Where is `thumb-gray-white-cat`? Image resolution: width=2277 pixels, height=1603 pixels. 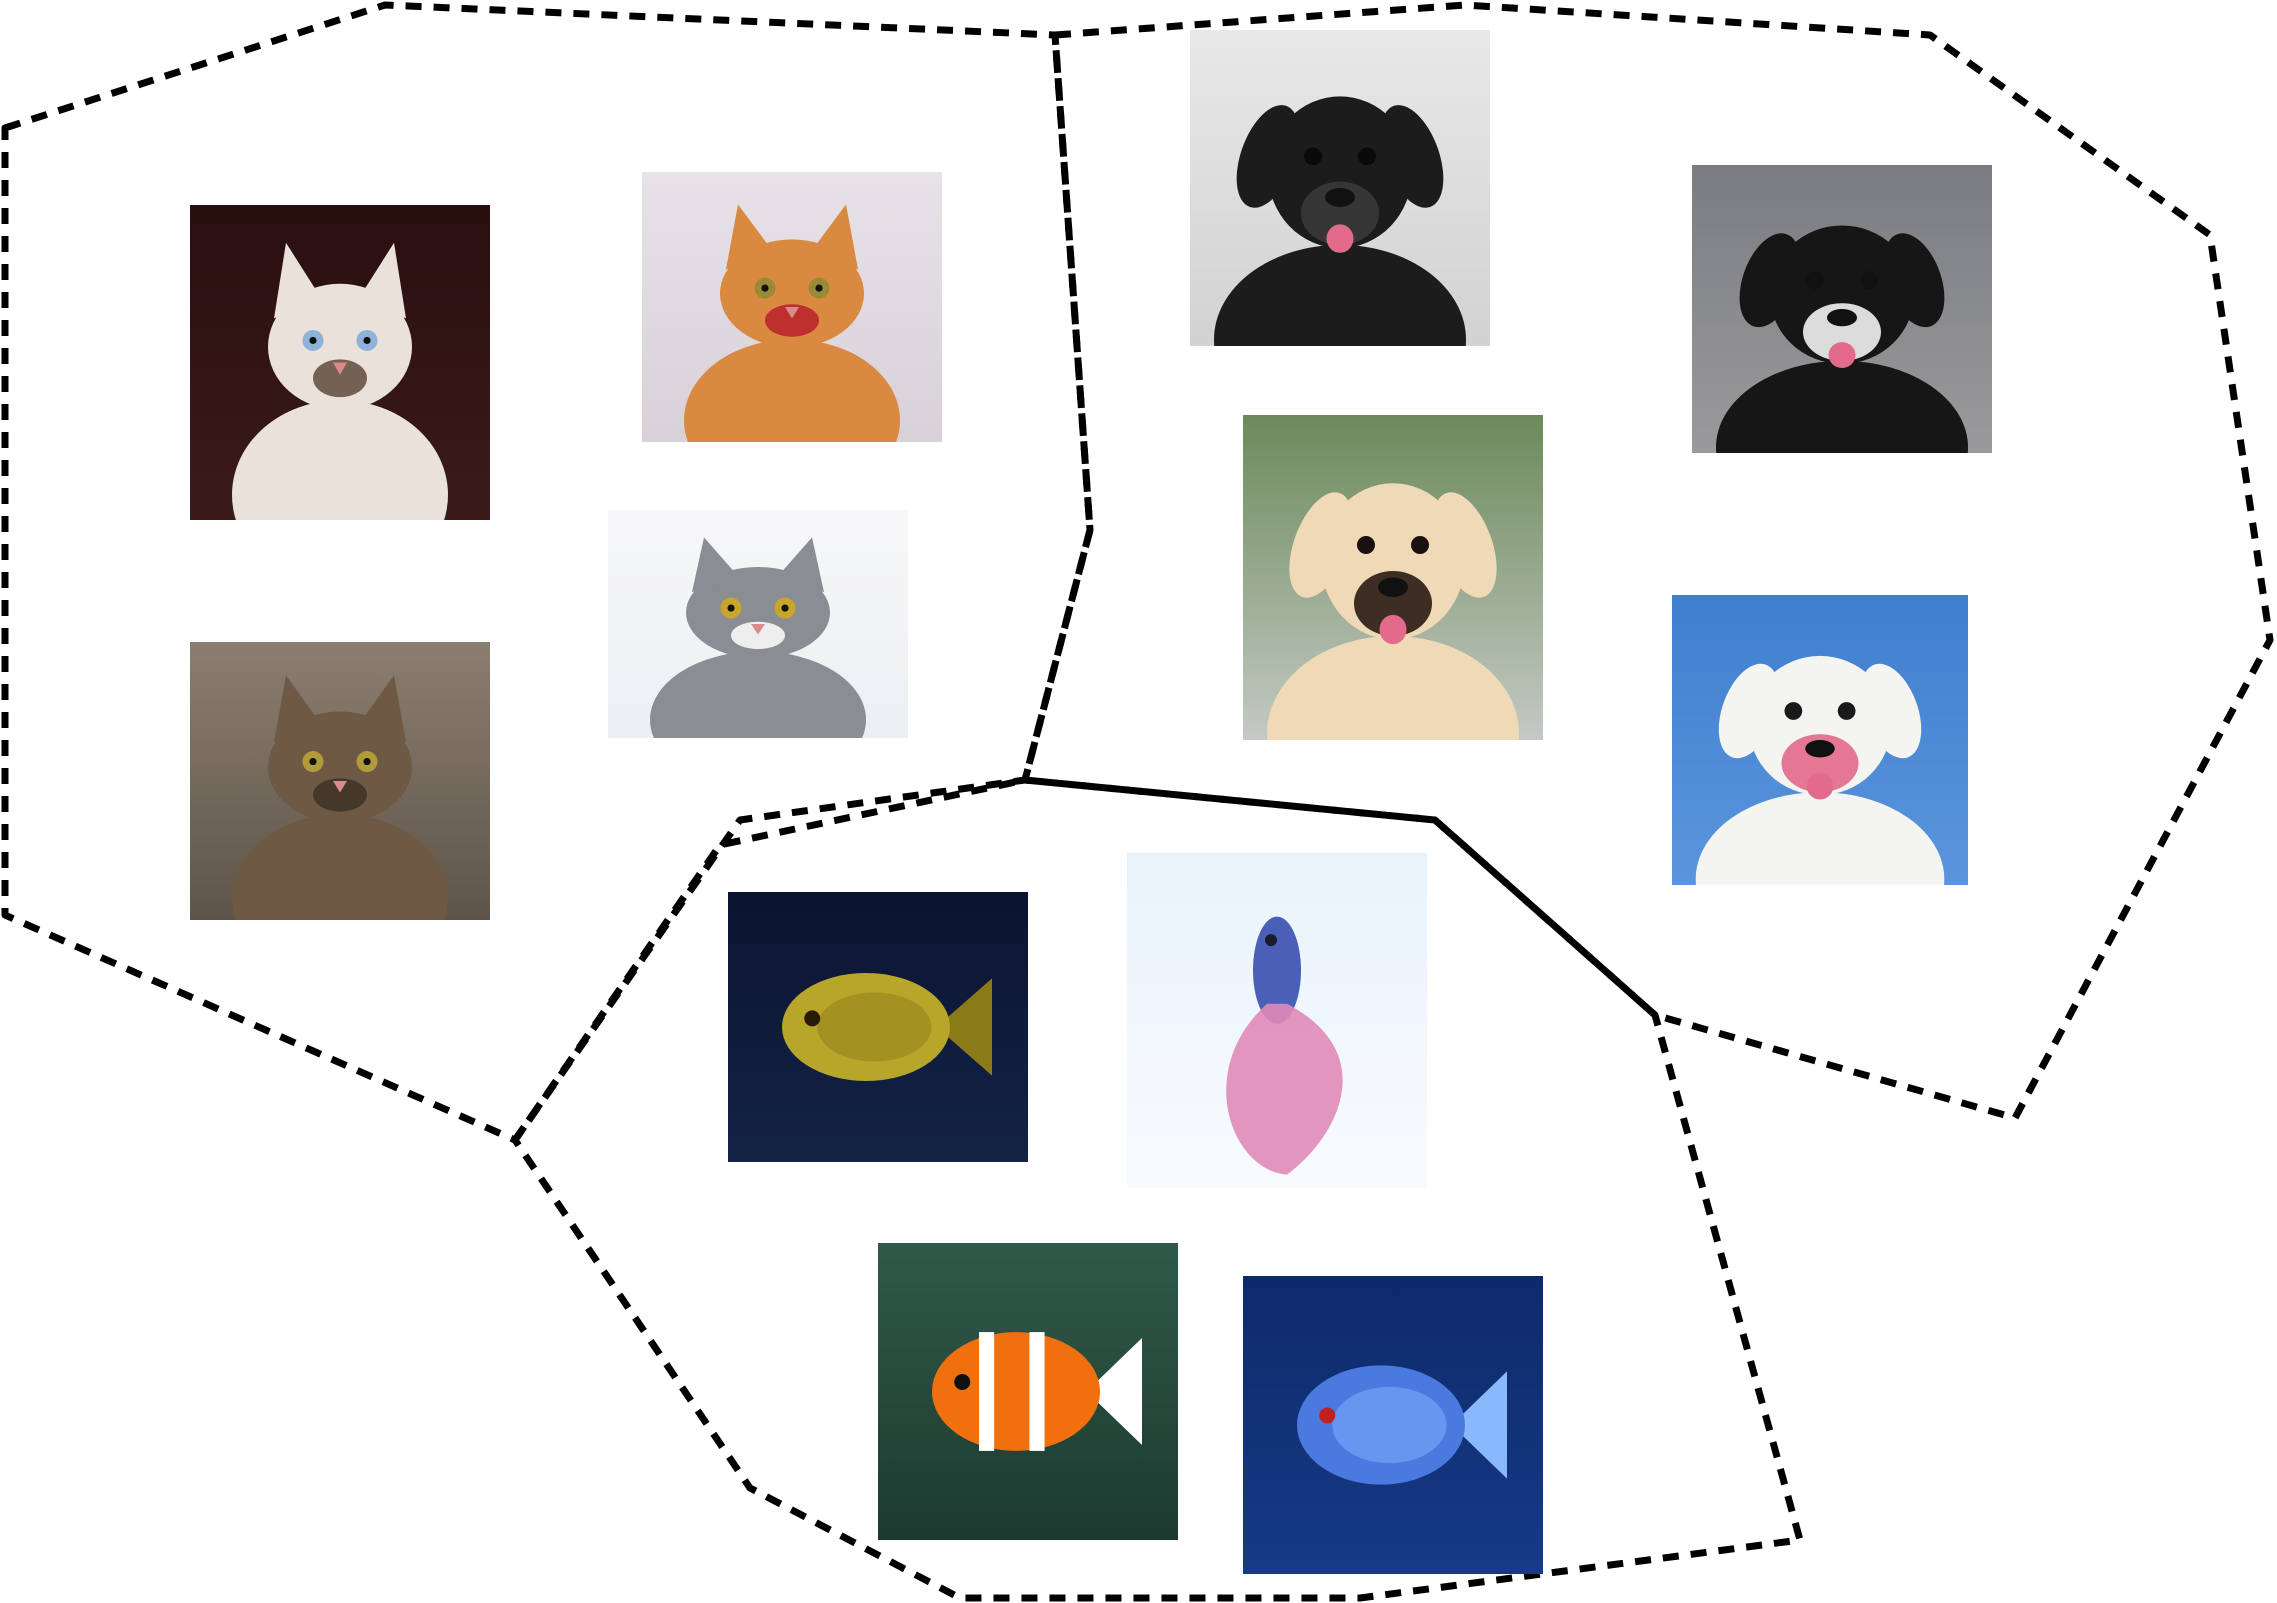 thumb-gray-white-cat is located at coordinates (758, 624).